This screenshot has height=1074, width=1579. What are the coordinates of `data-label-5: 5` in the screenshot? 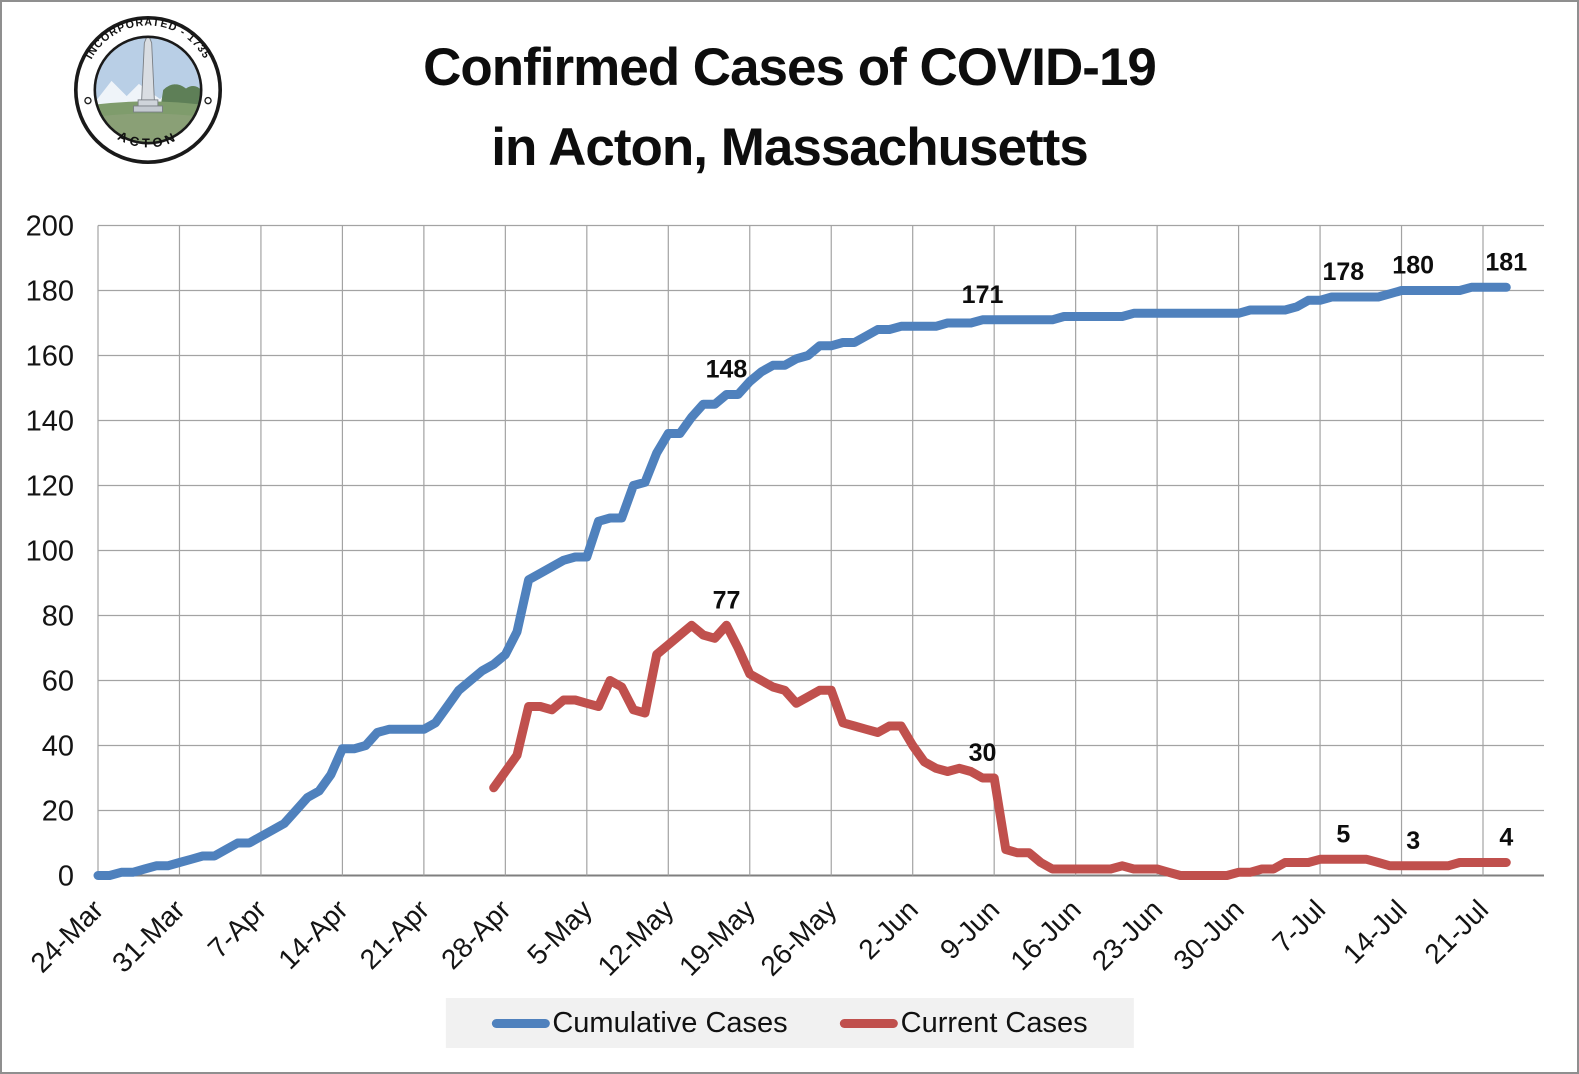 It's located at (1343, 834).